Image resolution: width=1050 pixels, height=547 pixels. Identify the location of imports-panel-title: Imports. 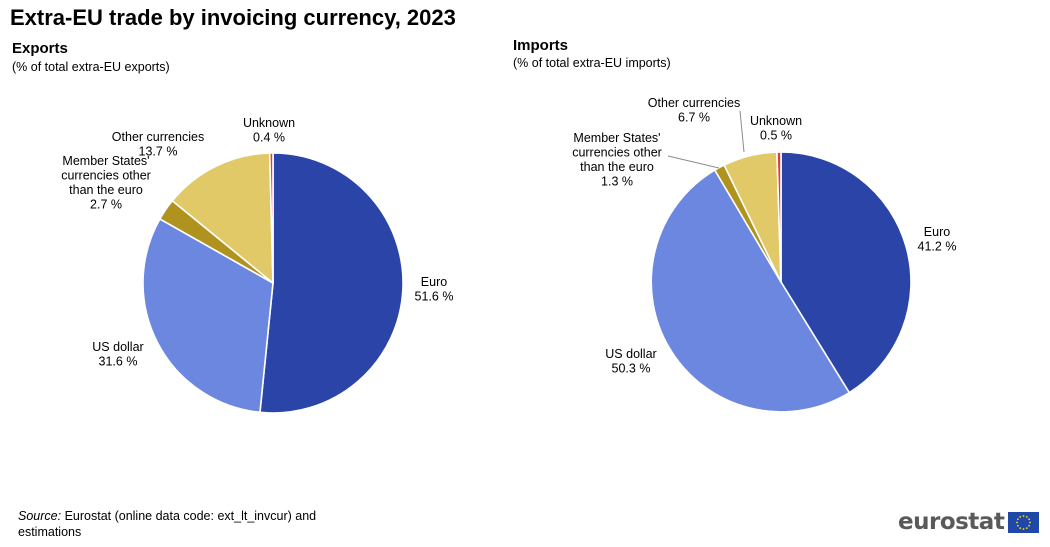
(541, 45).